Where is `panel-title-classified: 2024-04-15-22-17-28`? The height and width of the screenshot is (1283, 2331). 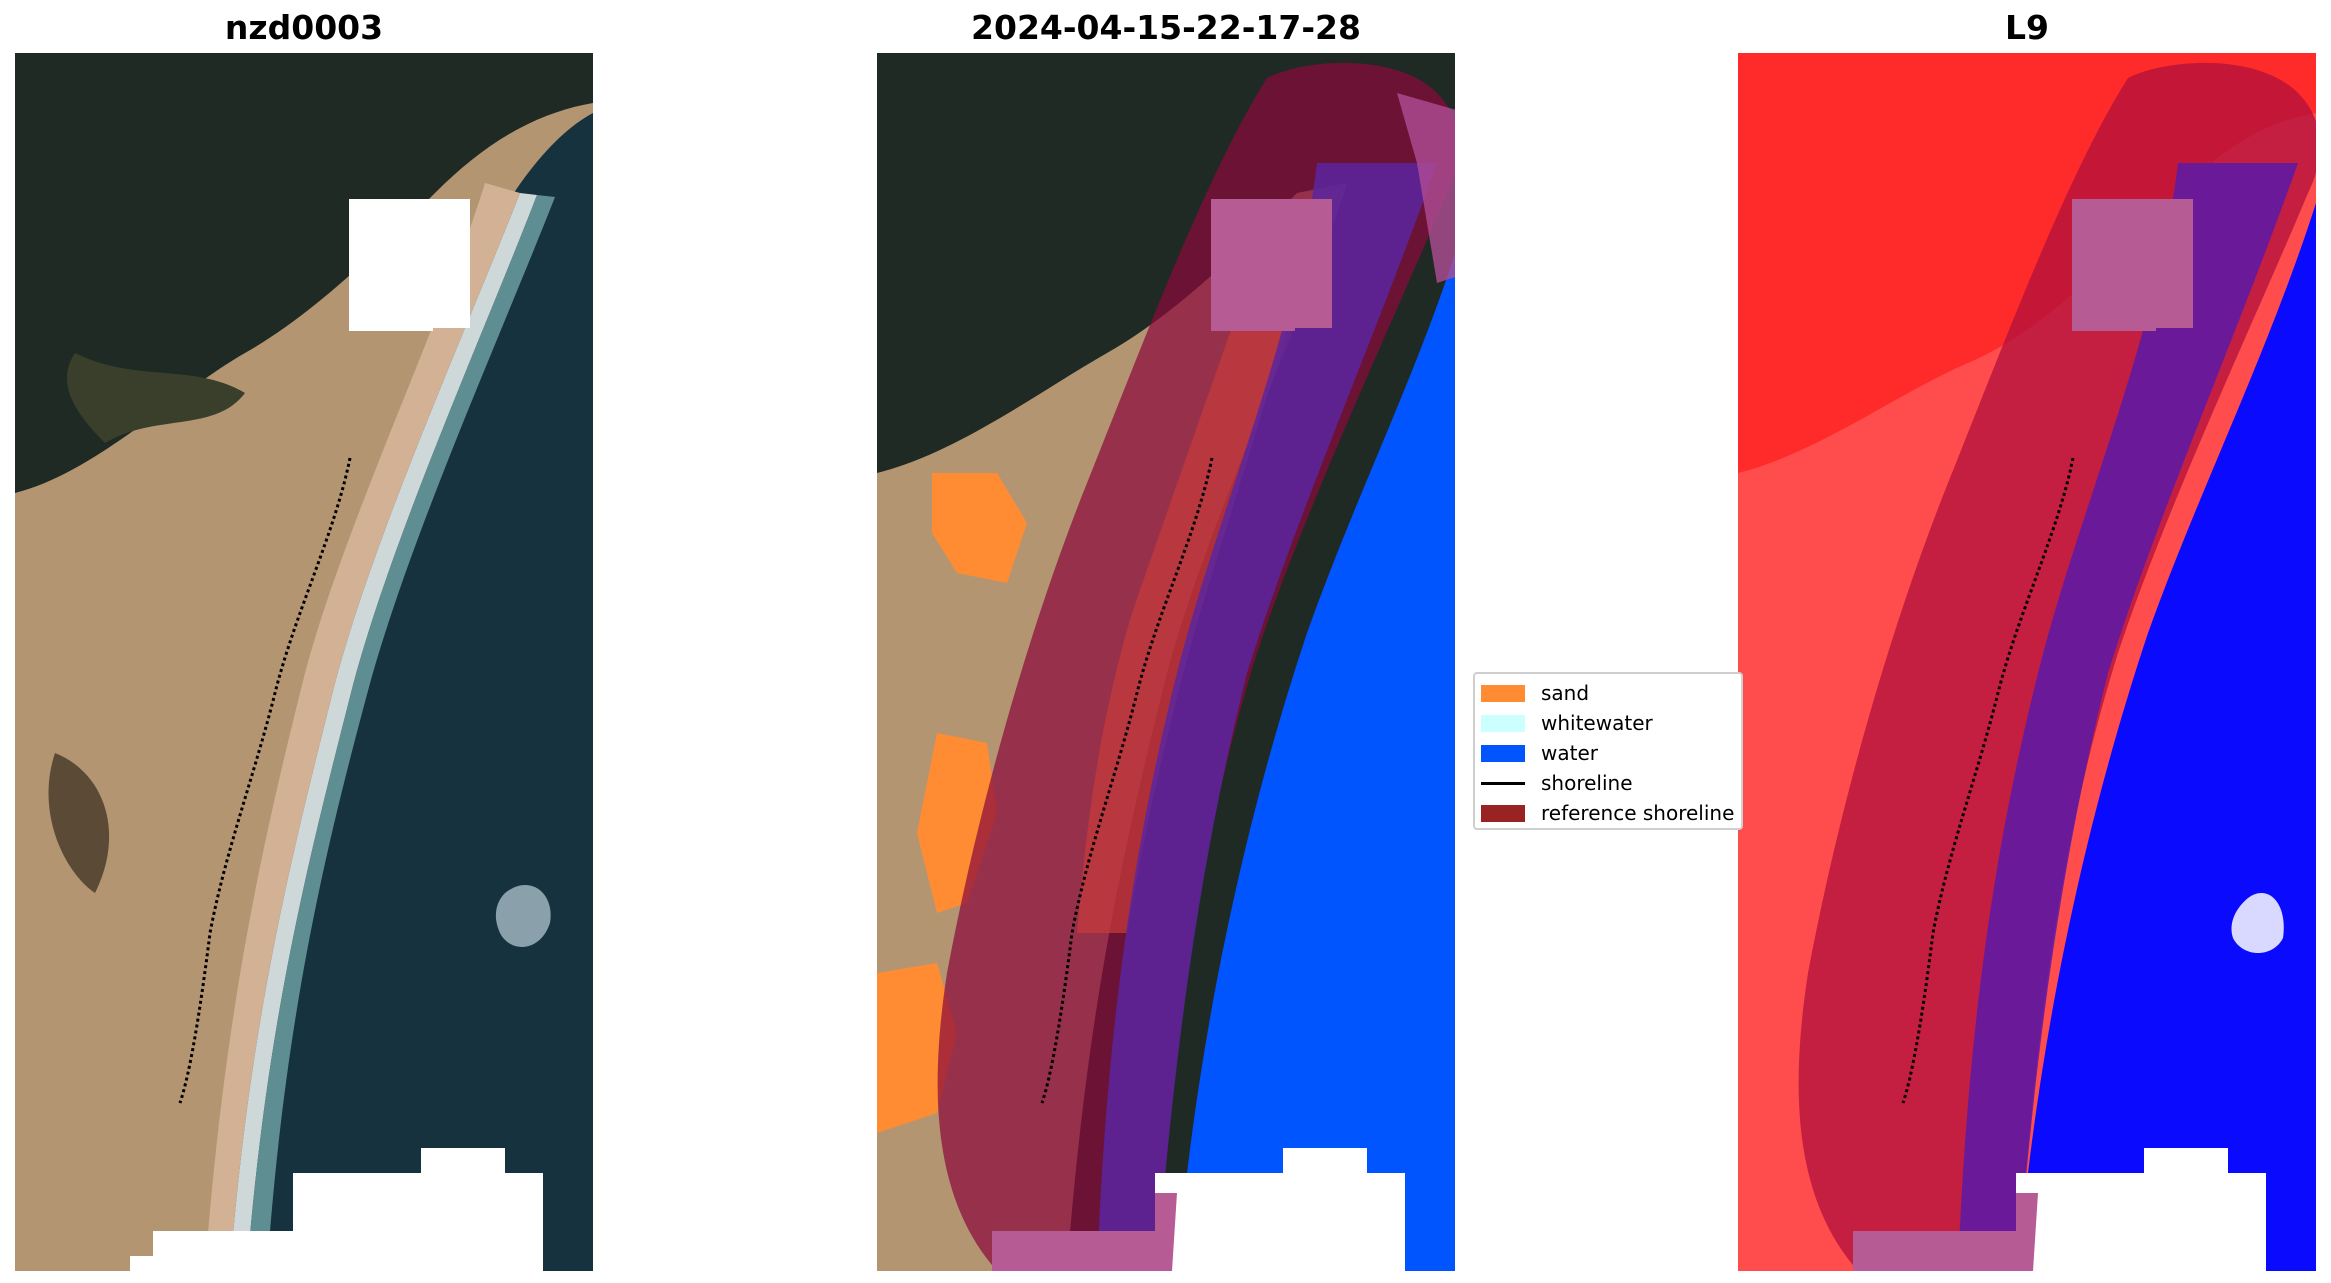
panel-title-classified: 2024-04-15-22-17-28 is located at coordinates (1166, 27).